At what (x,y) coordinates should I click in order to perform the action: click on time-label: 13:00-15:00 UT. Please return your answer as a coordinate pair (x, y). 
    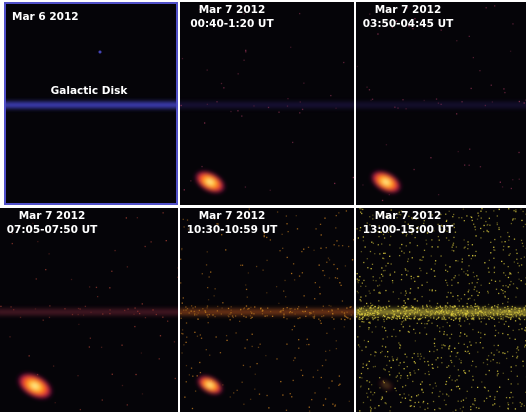
    Looking at the image, I should click on (408, 230).